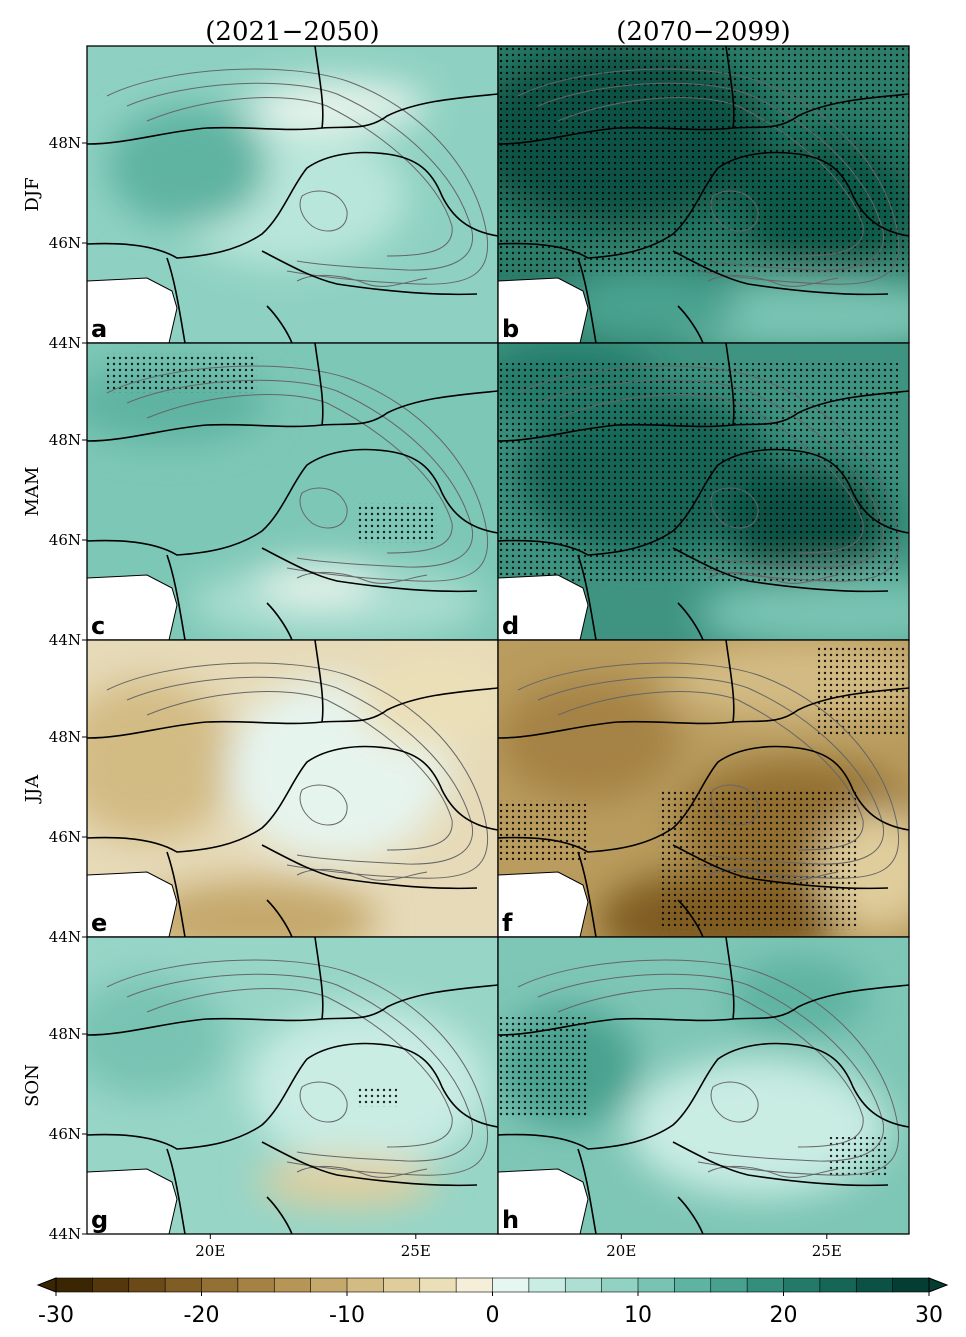  Describe the element at coordinates (292, 32) in the screenshot. I see `column-title: (2021−2050)` at that location.